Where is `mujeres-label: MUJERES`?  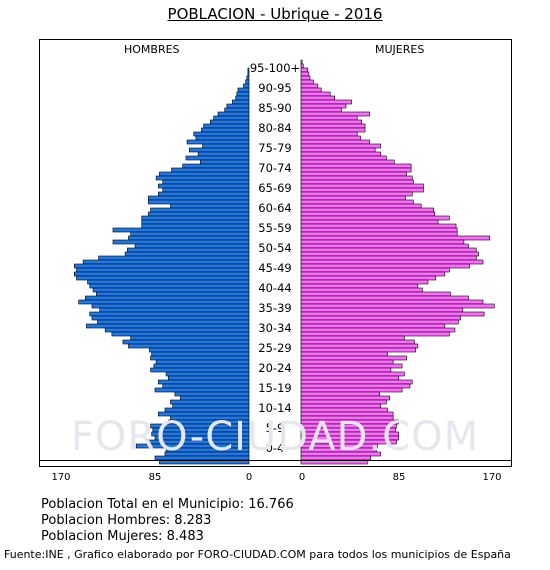 mujeres-label: MUJERES is located at coordinates (400, 49).